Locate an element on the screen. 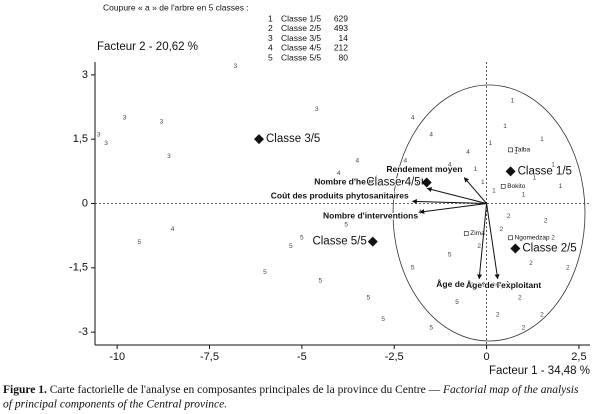 The width and height of the screenshot is (600, 414). x-tick-label: -5 is located at coordinates (302, 357).